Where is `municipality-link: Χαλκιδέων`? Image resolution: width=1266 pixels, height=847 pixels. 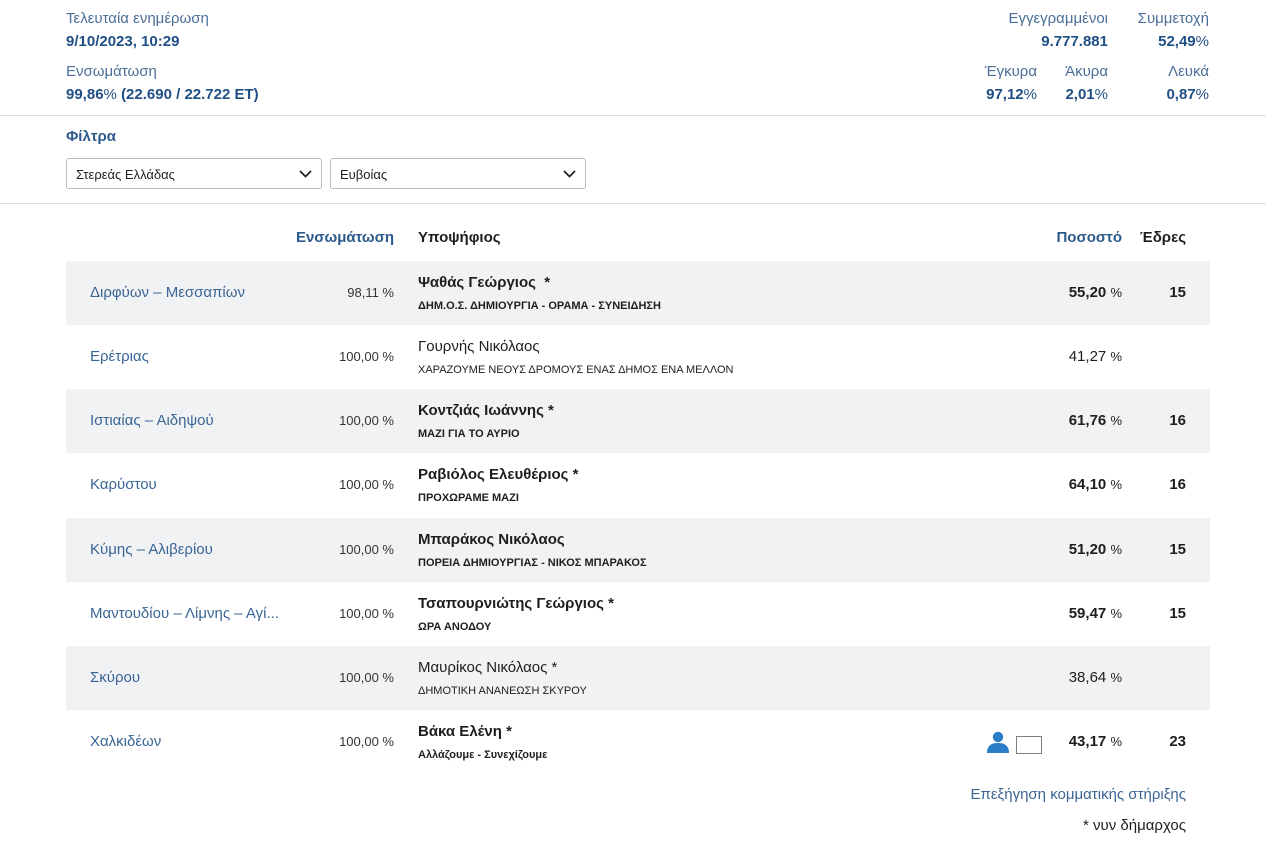
municipality-link: Χαλκιδέων is located at coordinates (126, 741).